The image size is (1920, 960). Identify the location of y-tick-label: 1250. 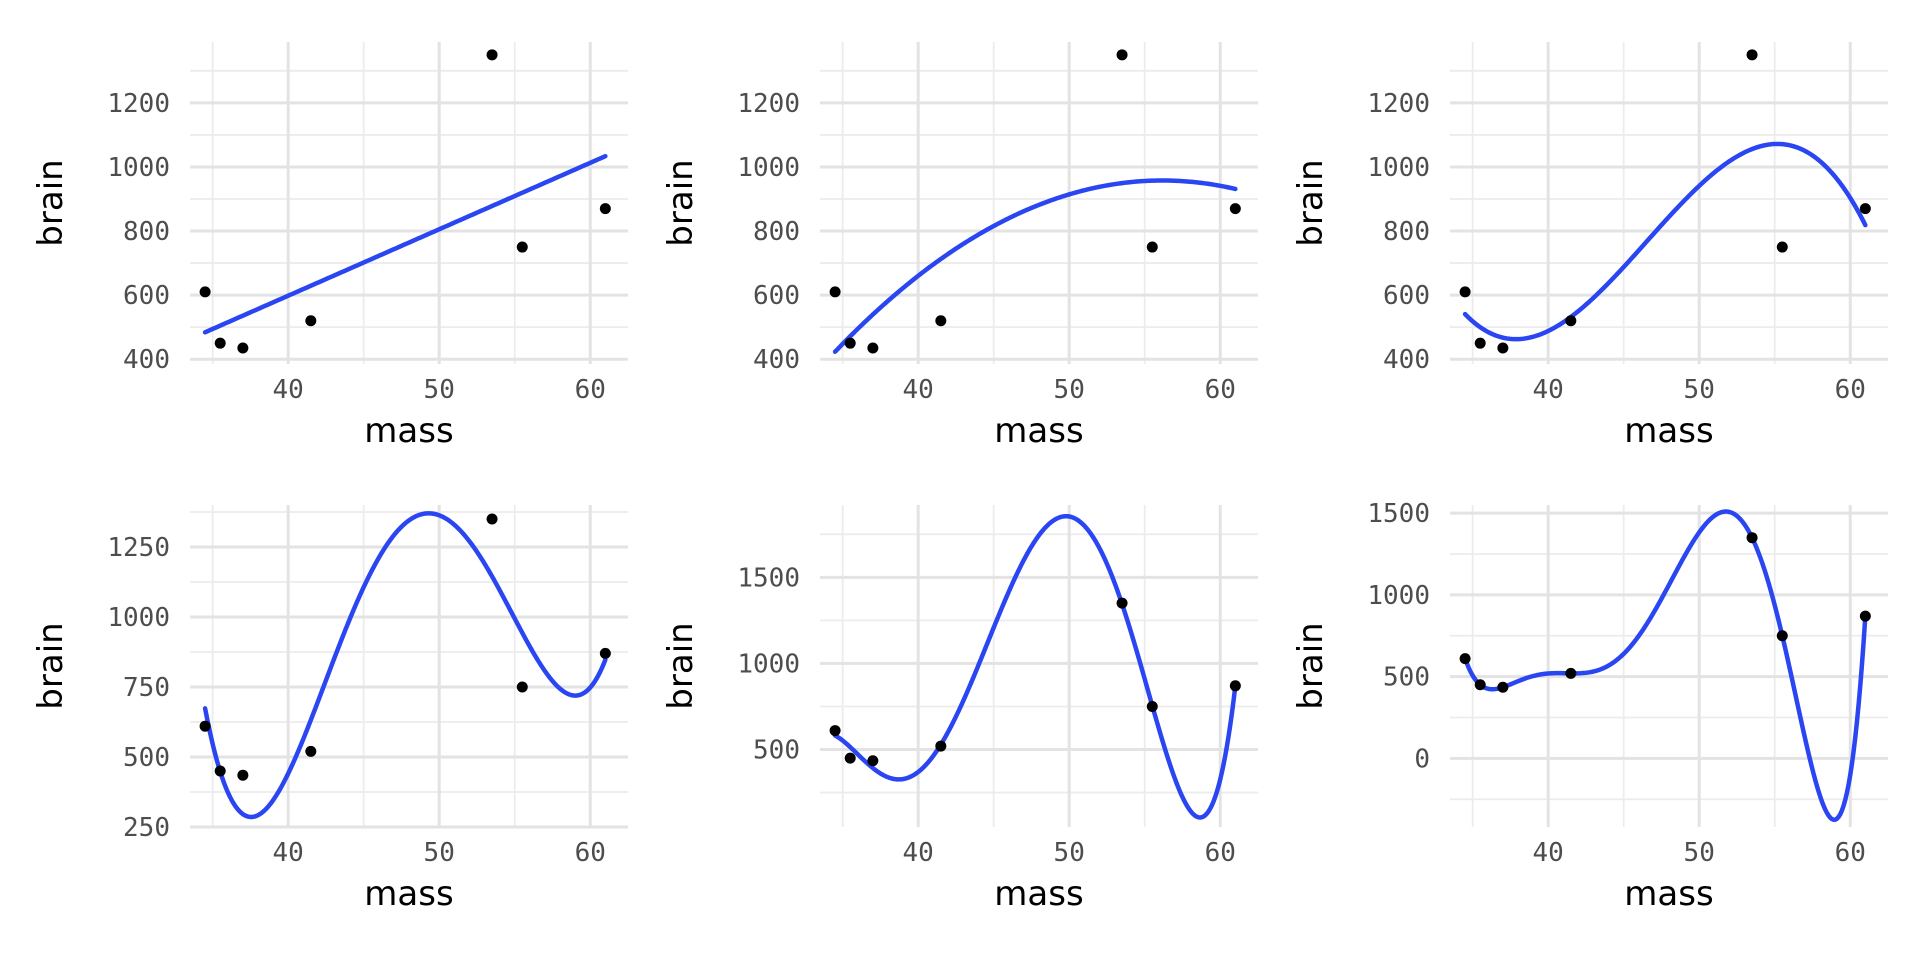
(138, 548).